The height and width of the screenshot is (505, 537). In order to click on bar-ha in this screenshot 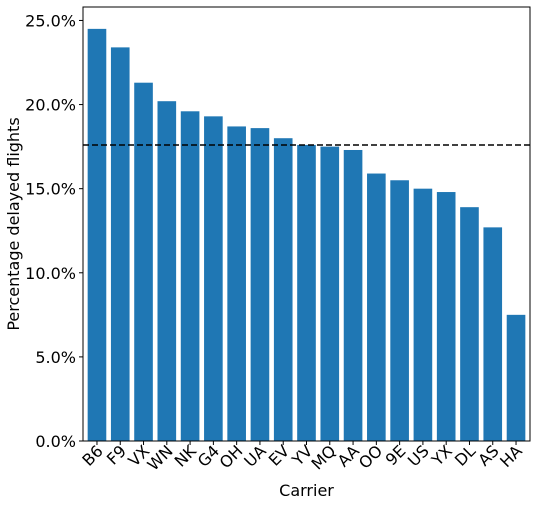, I will do `click(516, 378)`.